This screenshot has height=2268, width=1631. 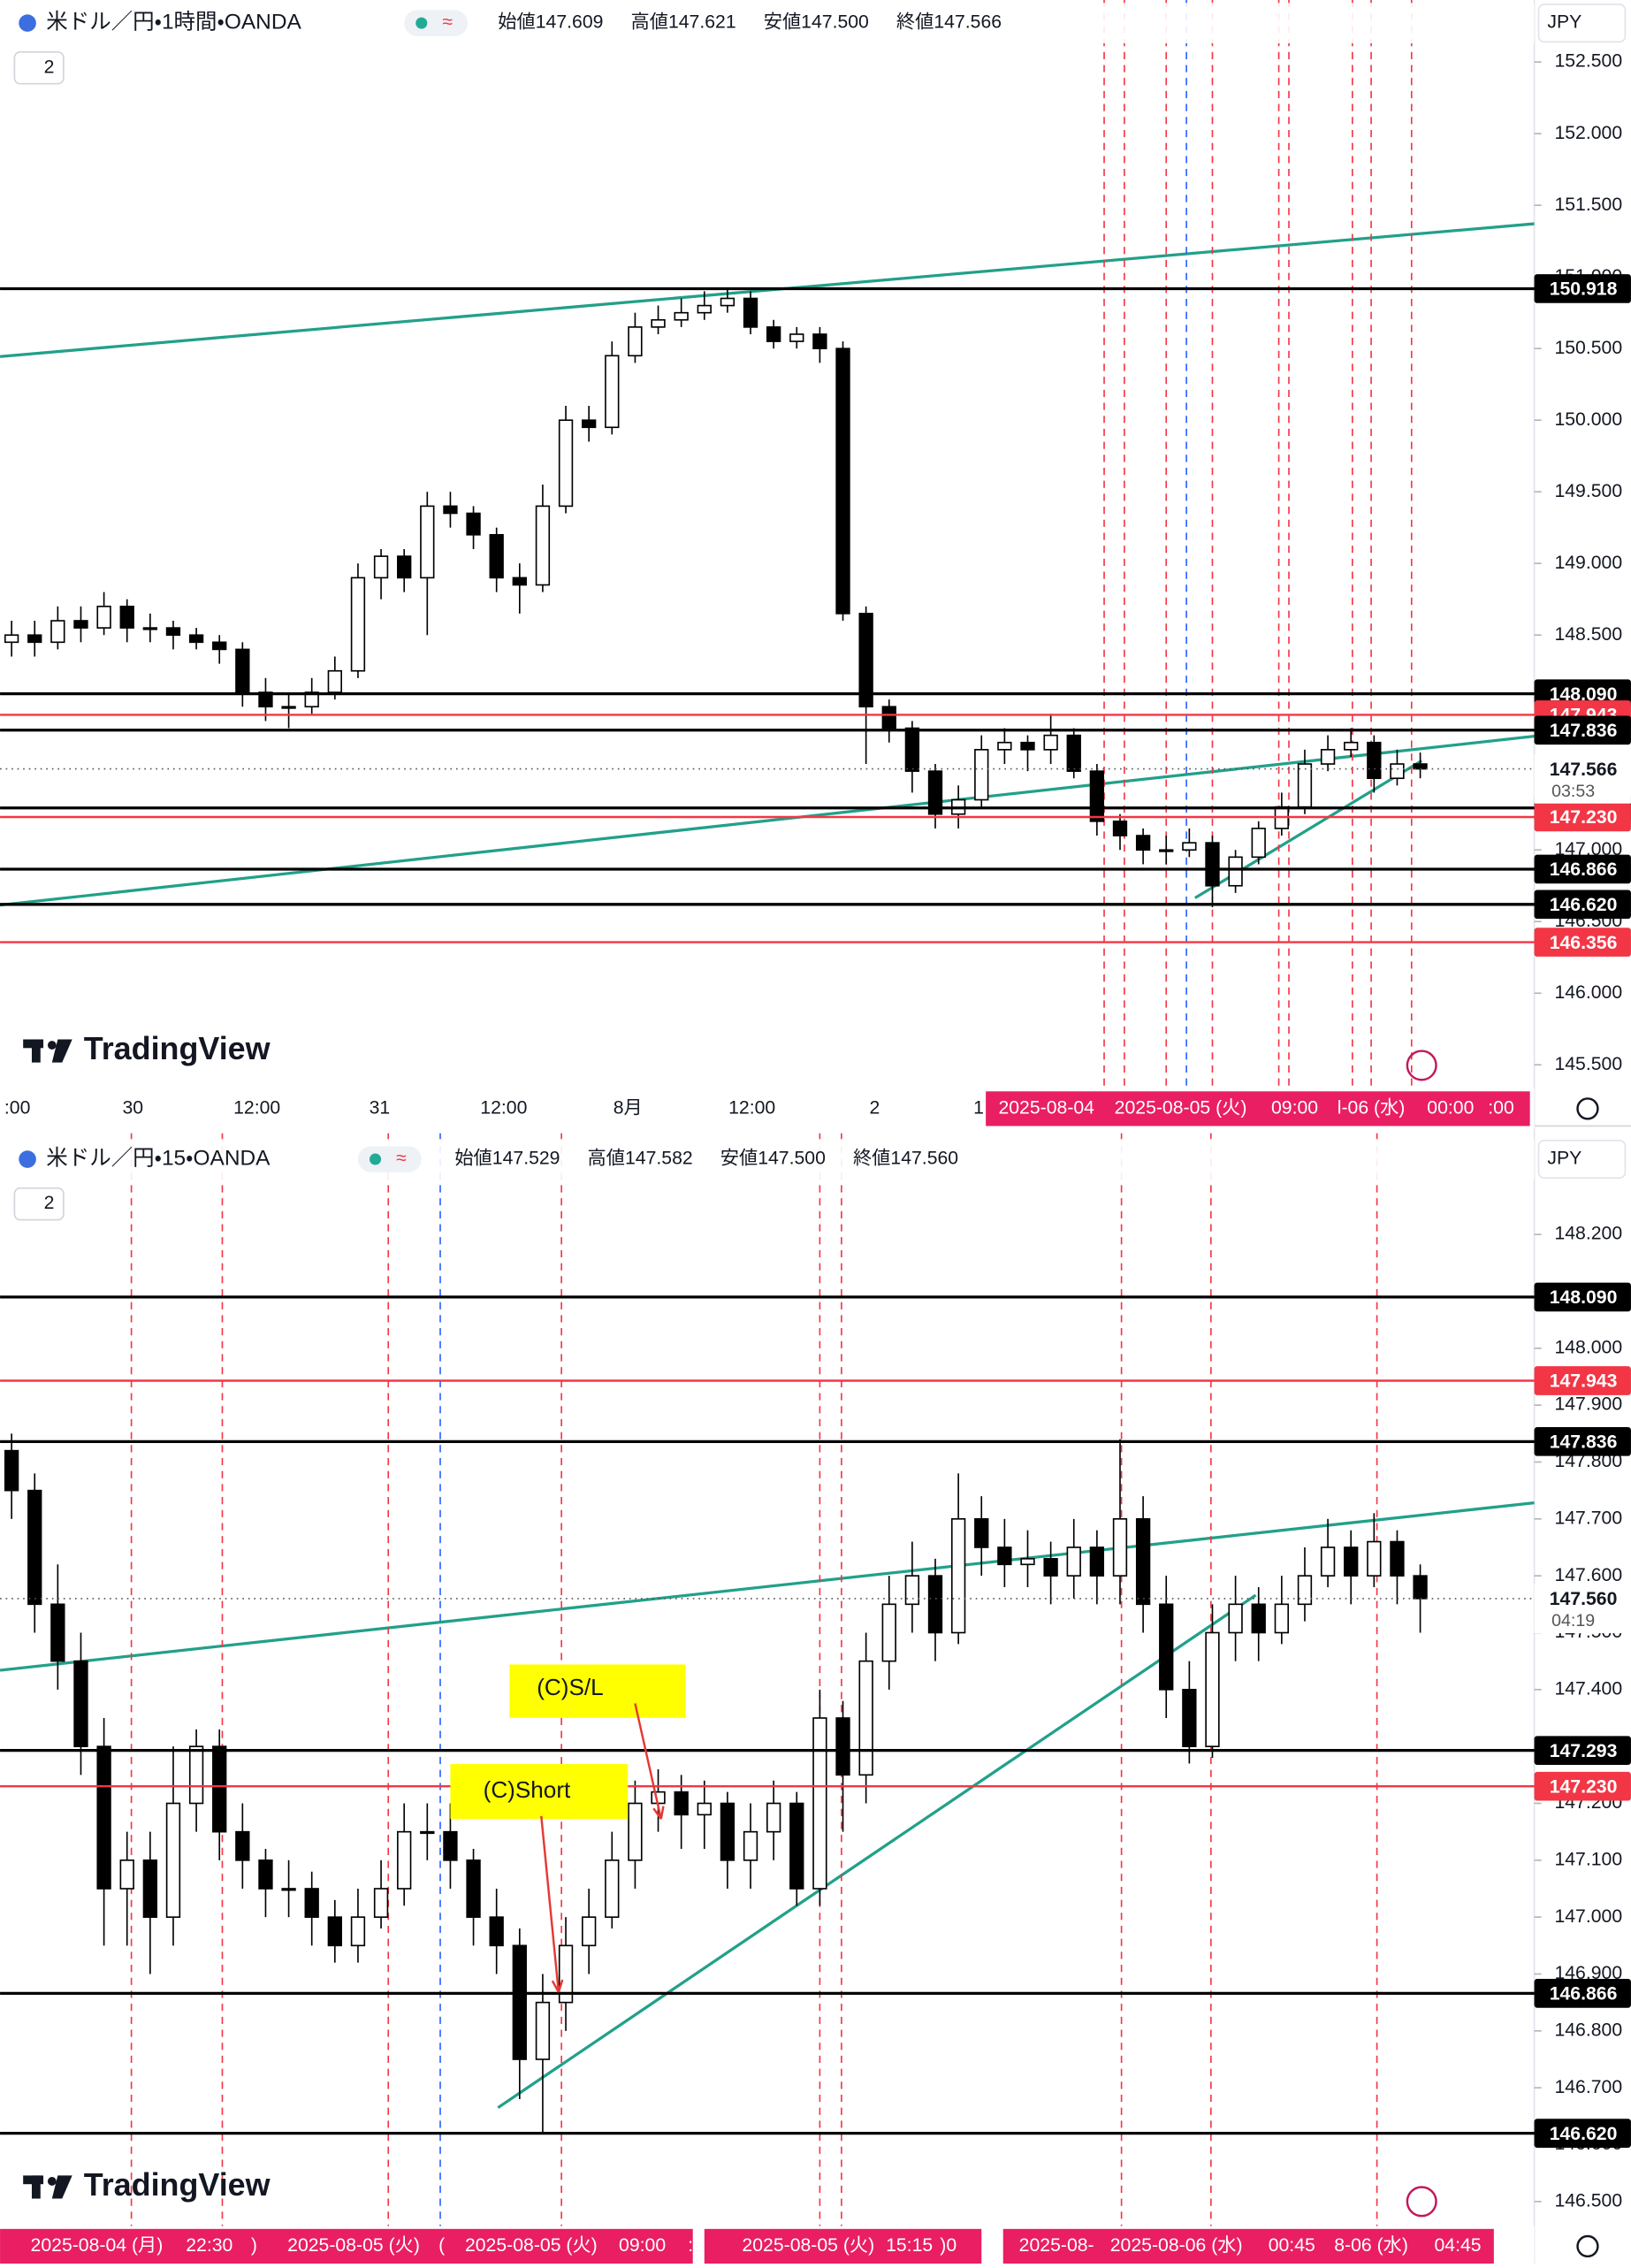 I want to click on brand-logo, so click(x=61, y=2187).